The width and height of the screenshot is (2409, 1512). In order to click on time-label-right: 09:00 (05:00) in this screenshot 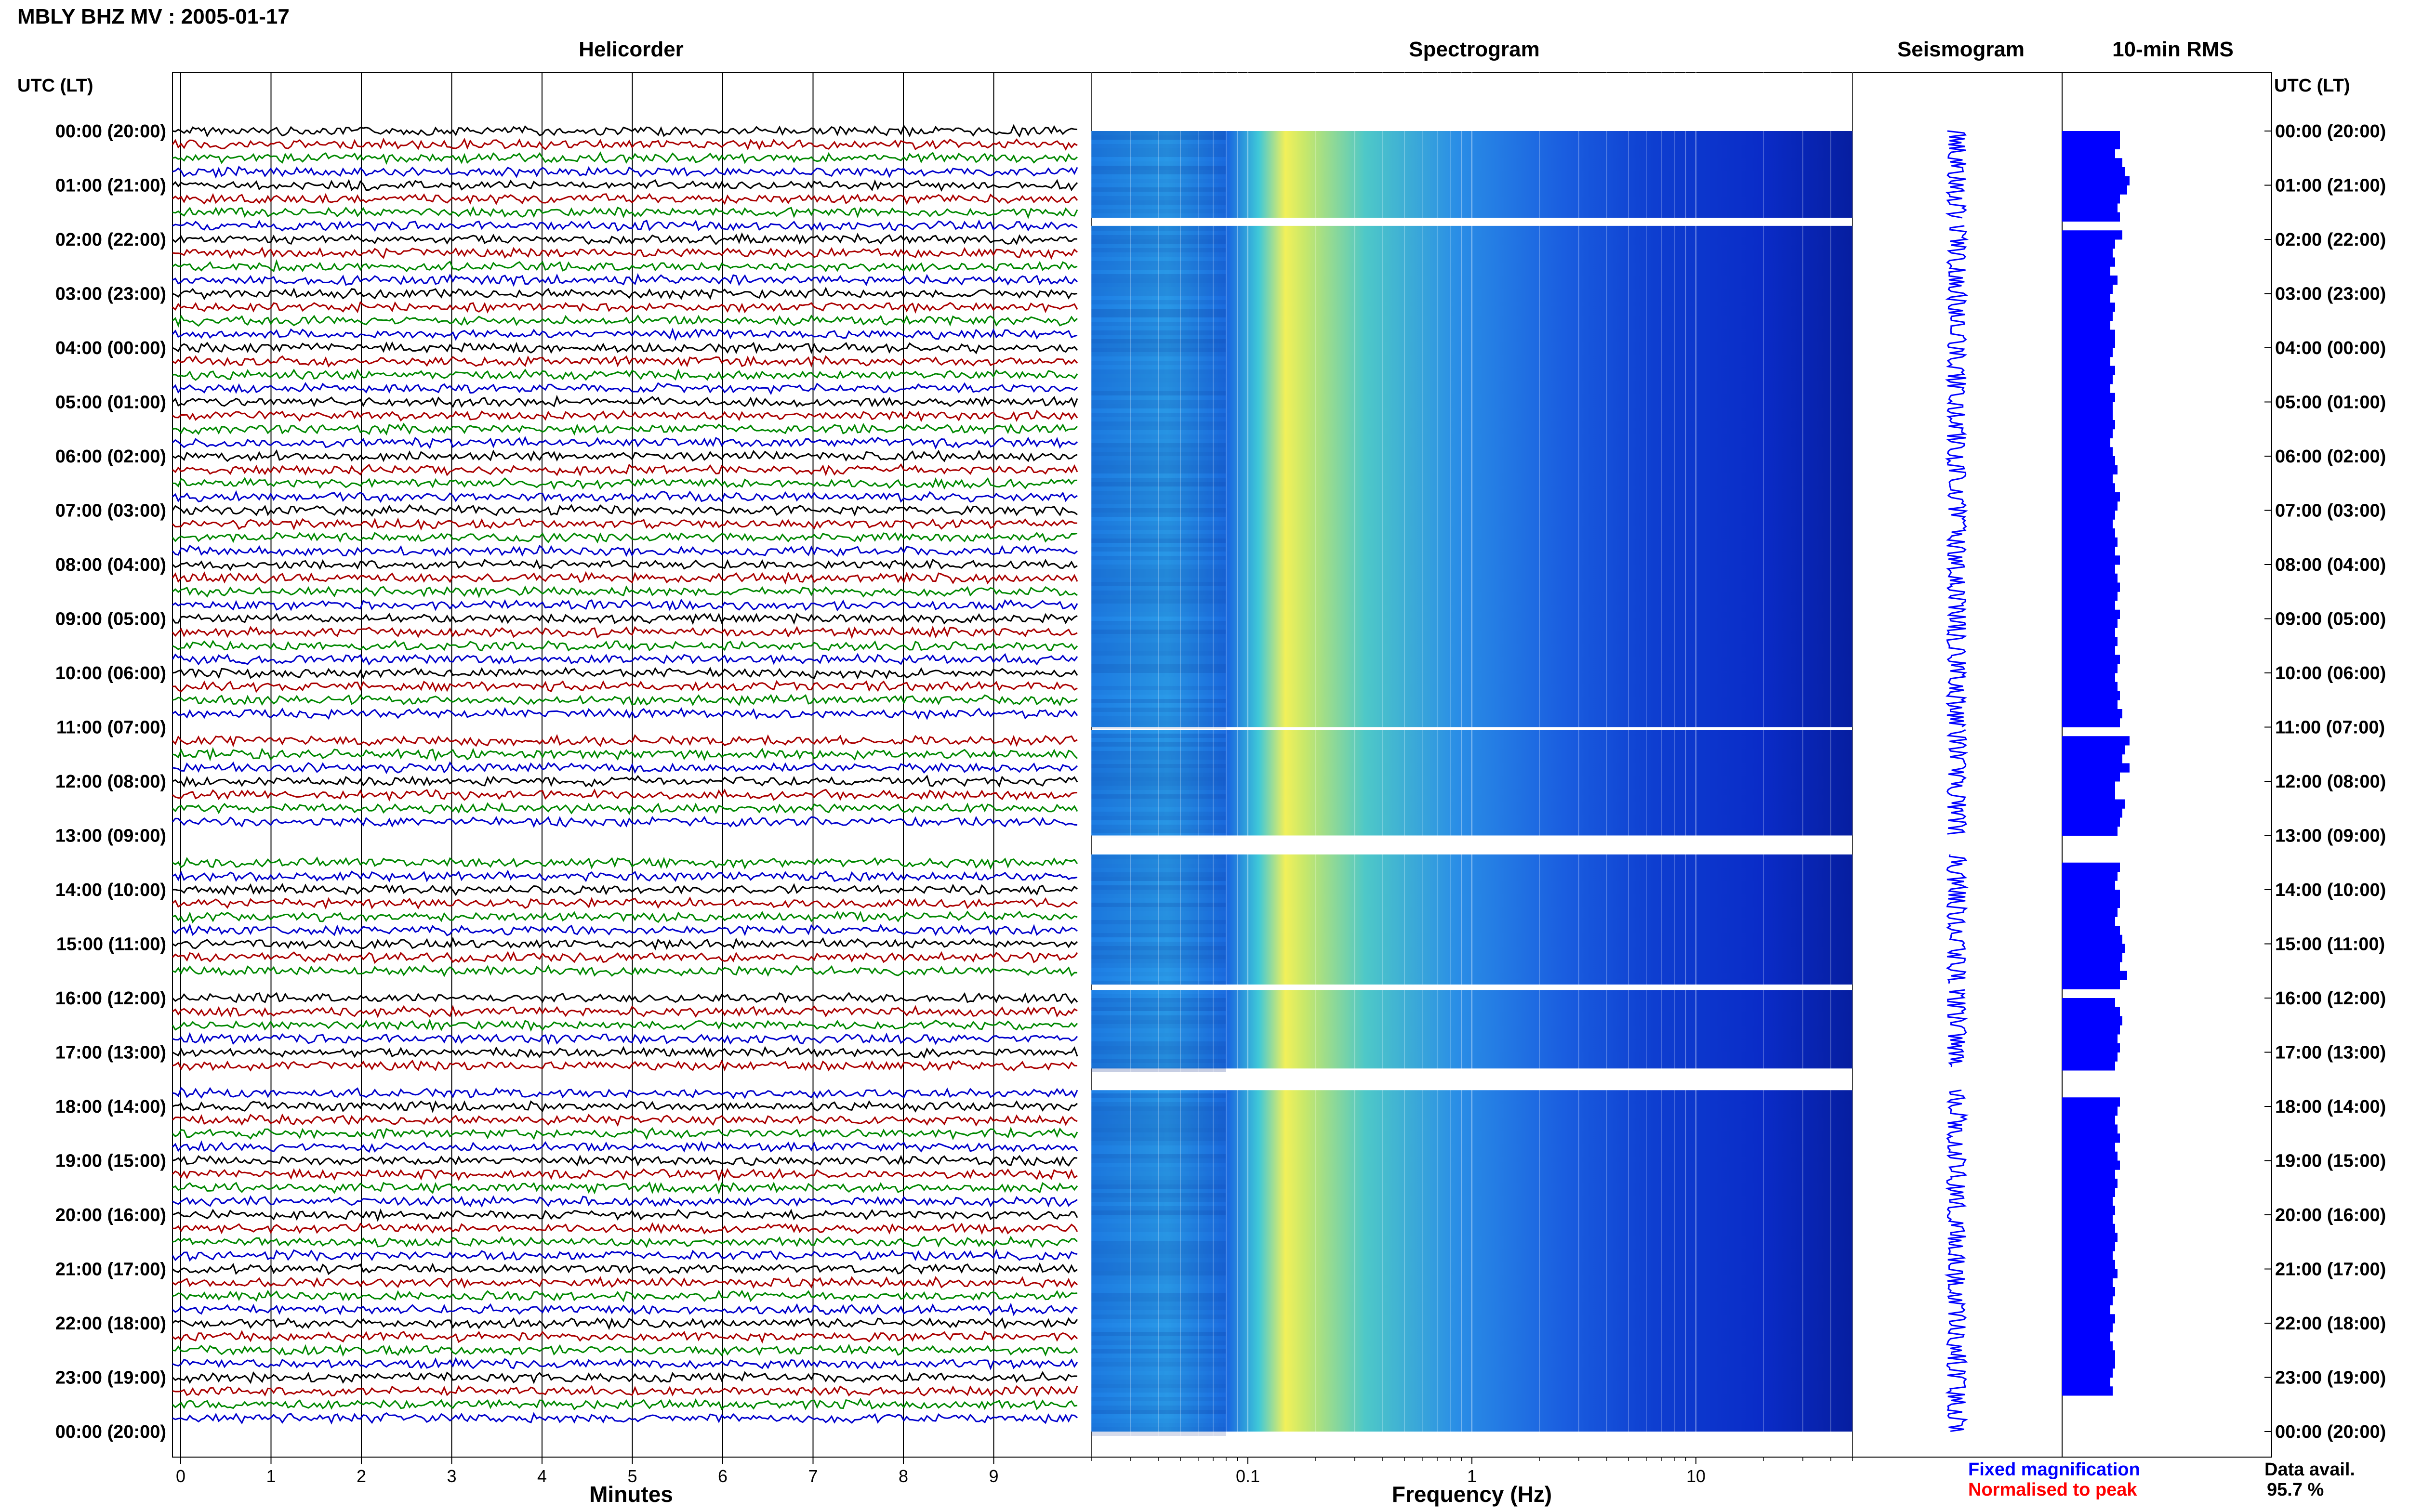, I will do `click(2330, 619)`.